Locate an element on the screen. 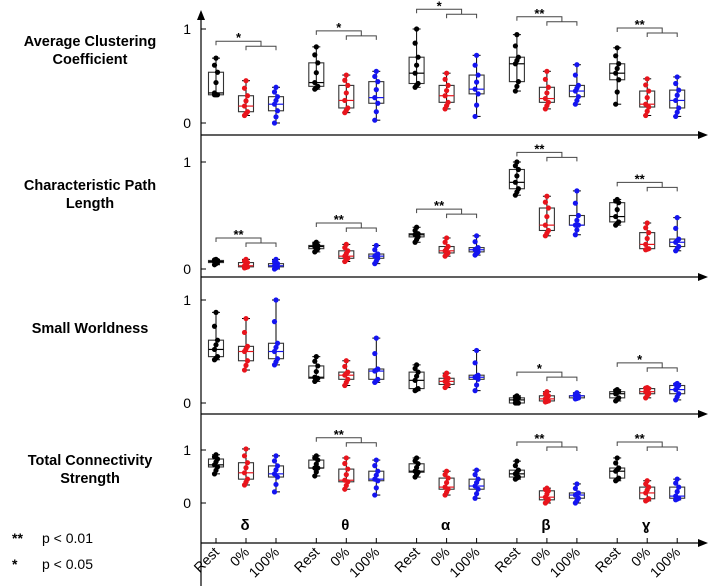 The image size is (708, 586). legend-label: p < 0.01 is located at coordinates (67, 538).